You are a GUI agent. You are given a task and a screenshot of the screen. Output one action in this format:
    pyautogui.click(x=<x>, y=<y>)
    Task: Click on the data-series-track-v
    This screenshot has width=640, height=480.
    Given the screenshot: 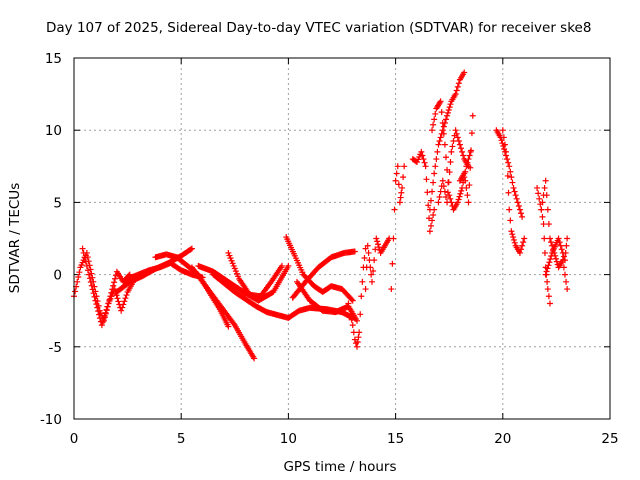 What is the action you would take?
    pyautogui.click(x=513, y=191)
    